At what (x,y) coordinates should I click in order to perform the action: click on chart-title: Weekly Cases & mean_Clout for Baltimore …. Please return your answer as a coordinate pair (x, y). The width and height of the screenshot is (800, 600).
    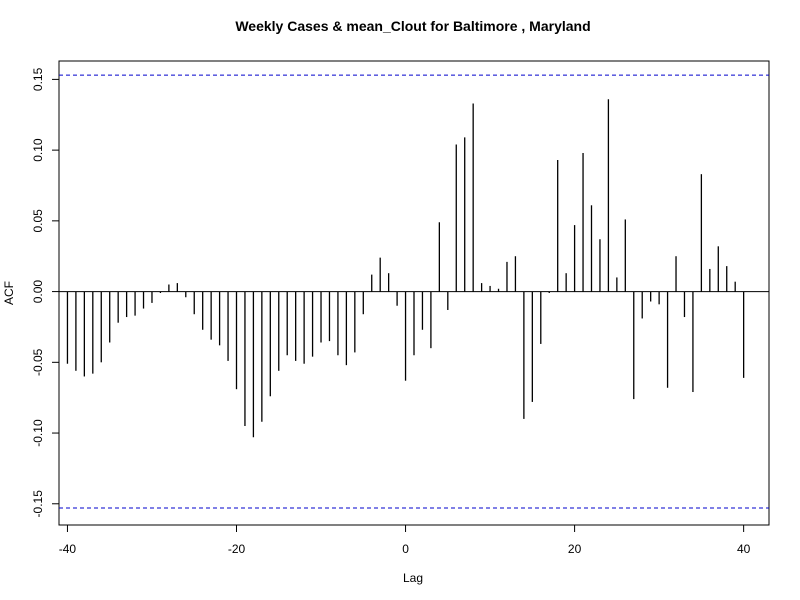
    Looking at the image, I should click on (412, 26).